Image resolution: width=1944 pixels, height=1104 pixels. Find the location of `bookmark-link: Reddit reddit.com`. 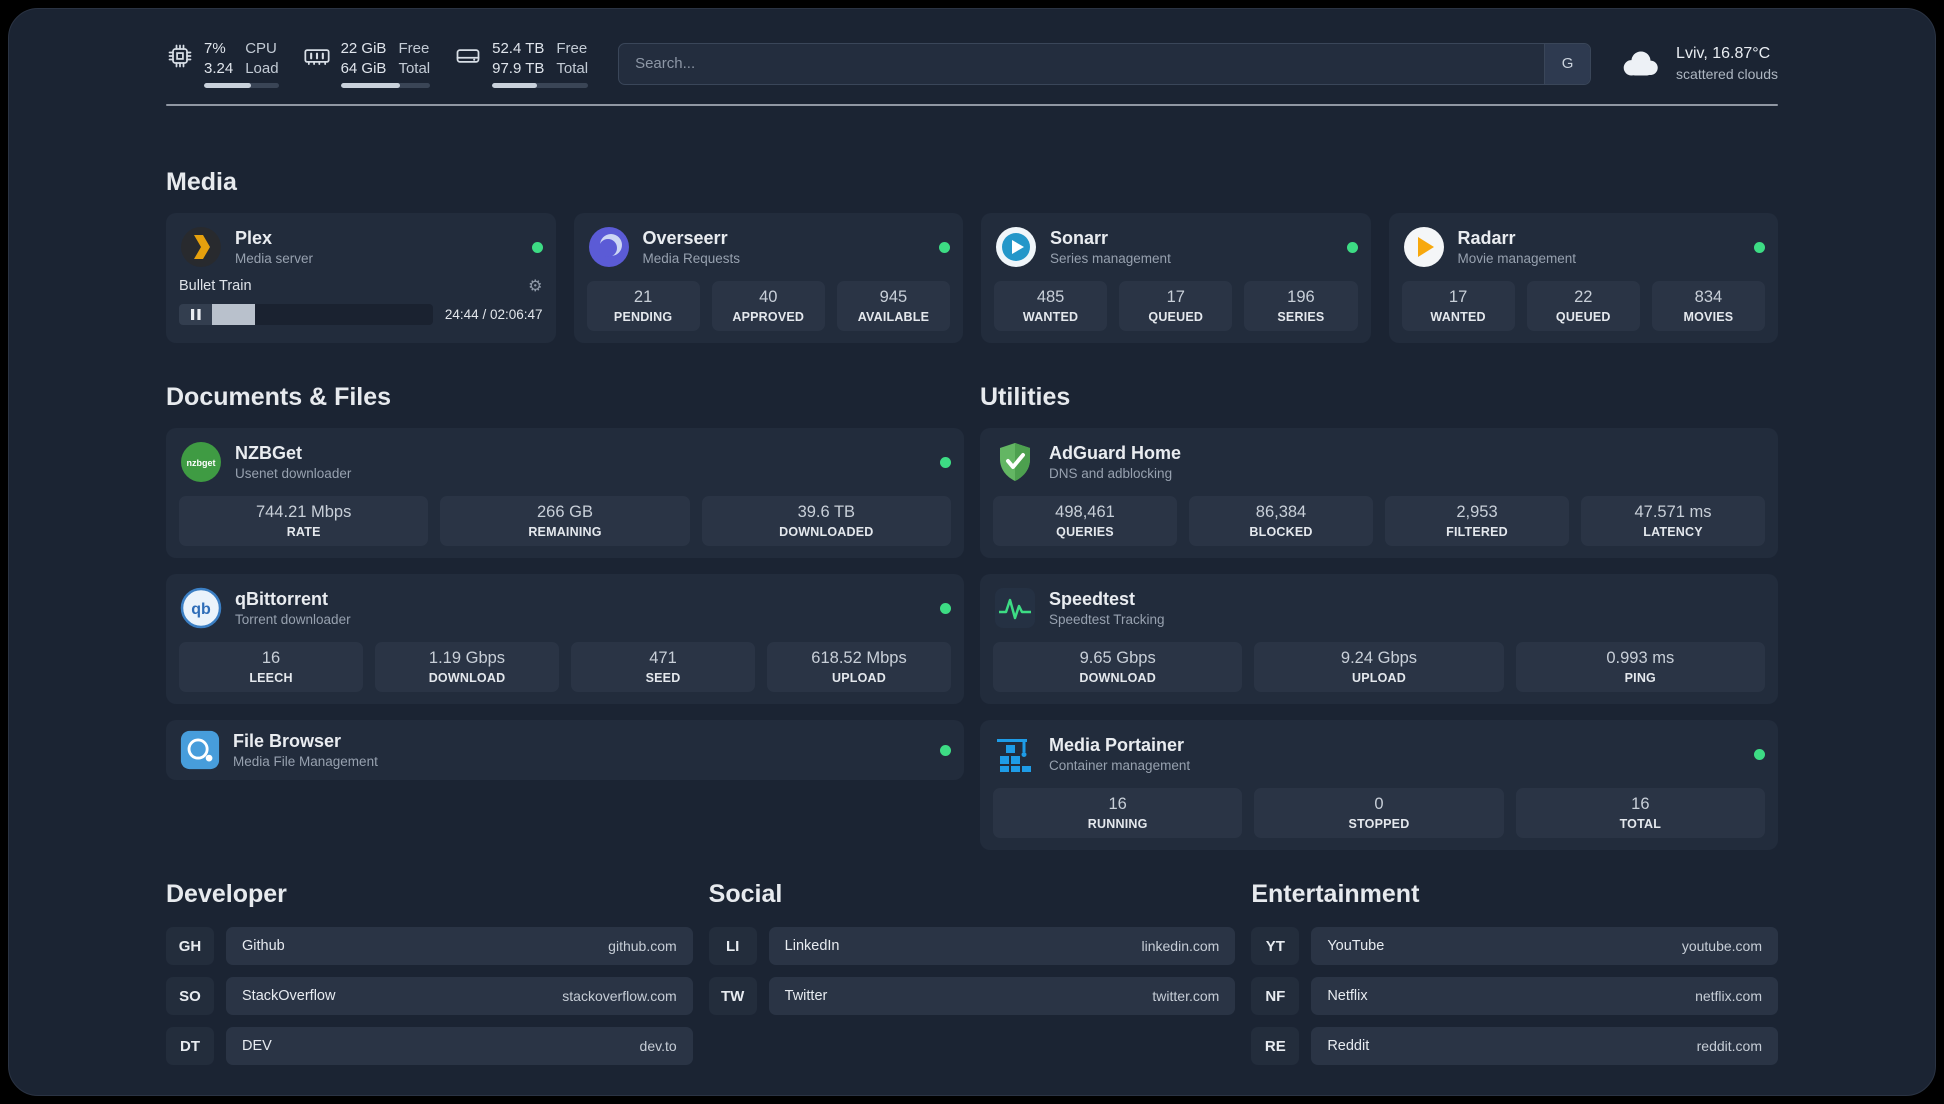

bookmark-link: Reddit reddit.com is located at coordinates (1544, 1046).